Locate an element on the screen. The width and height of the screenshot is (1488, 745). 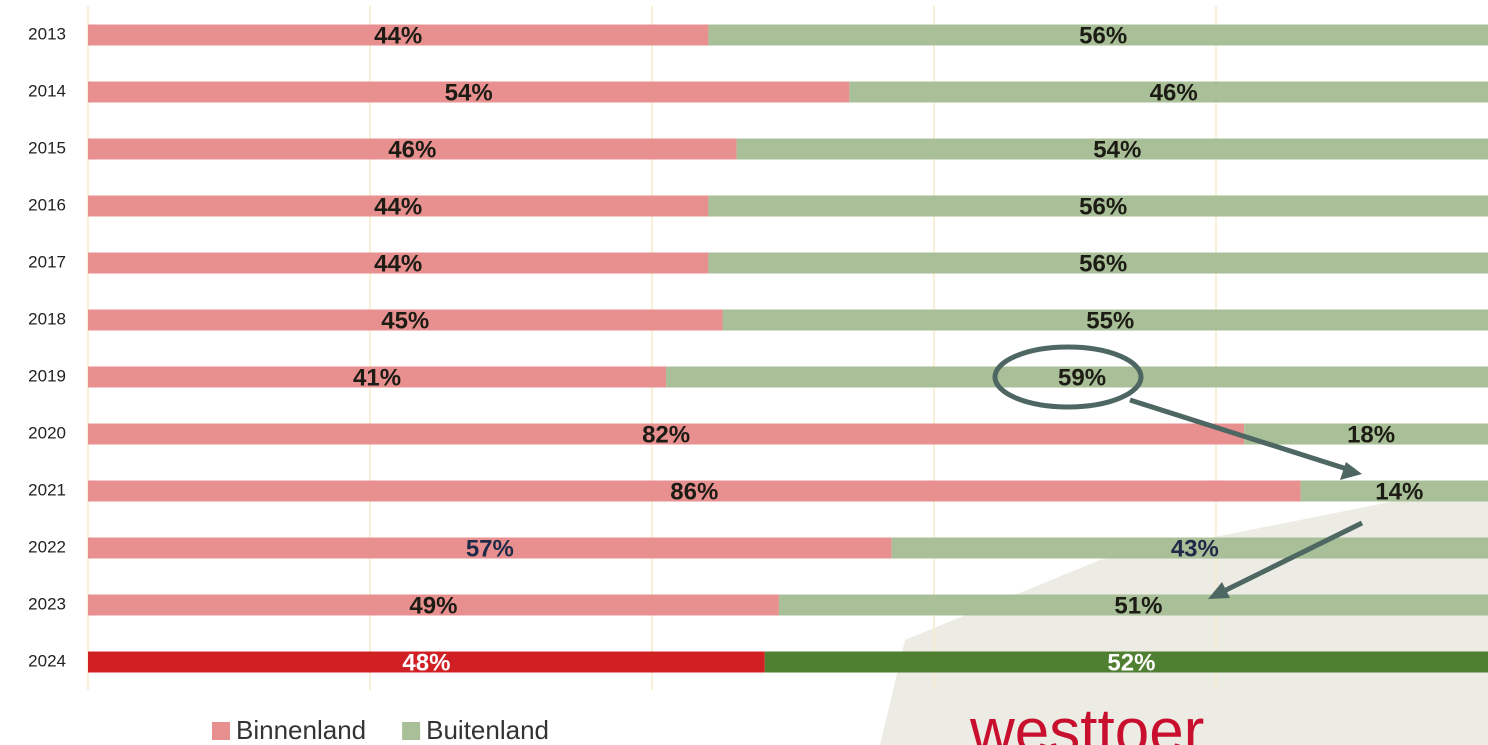
value-label: 52% is located at coordinates (1131, 662).